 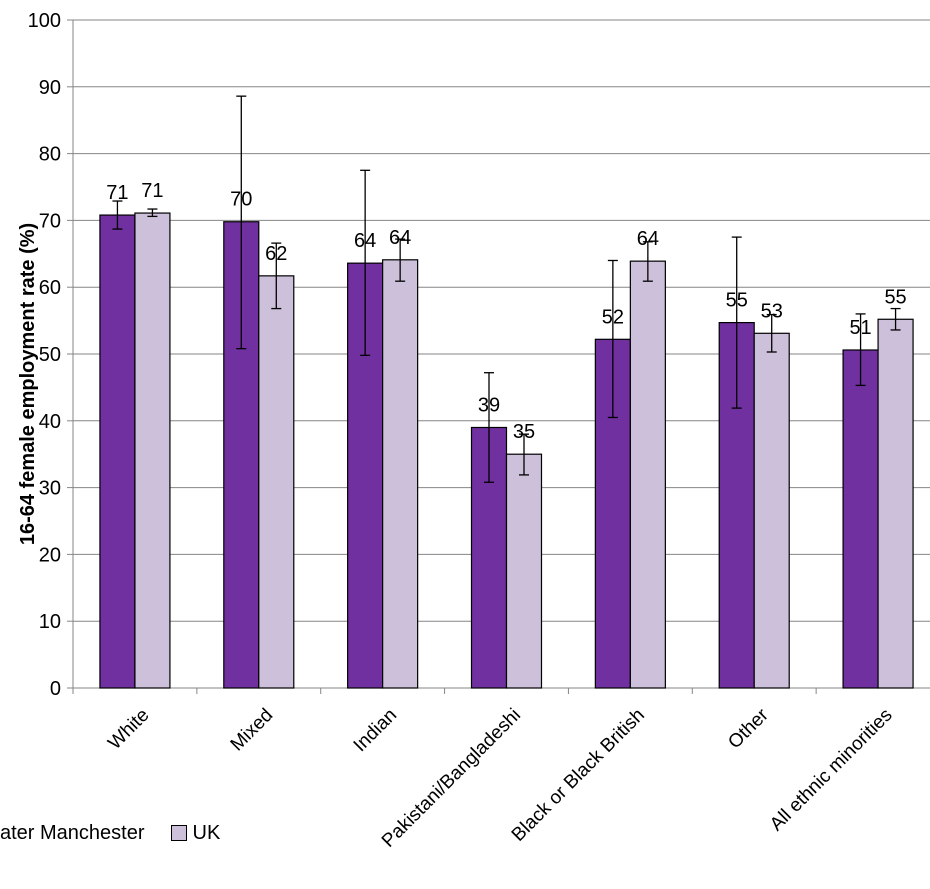 I want to click on data-label: 53, so click(x=772, y=311).